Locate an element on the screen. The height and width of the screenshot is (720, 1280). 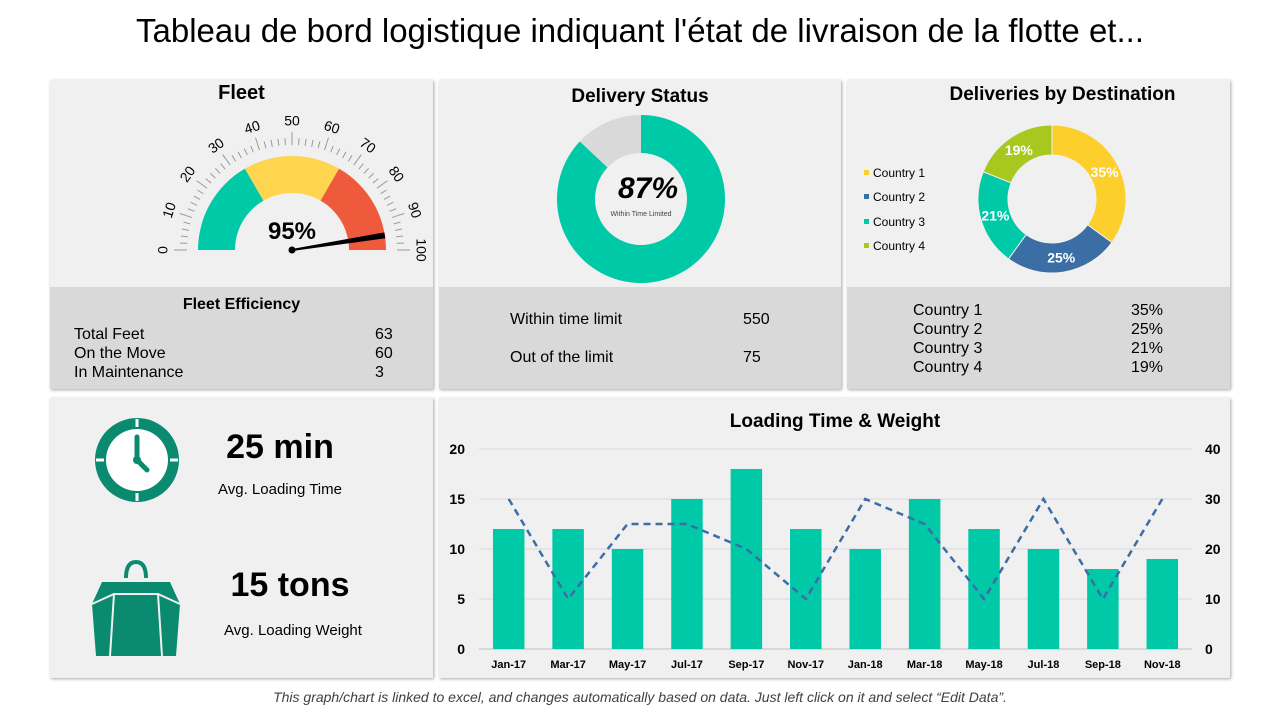
delivery-status-donut: 87% Within Time Limited is located at coordinates (641, 199).